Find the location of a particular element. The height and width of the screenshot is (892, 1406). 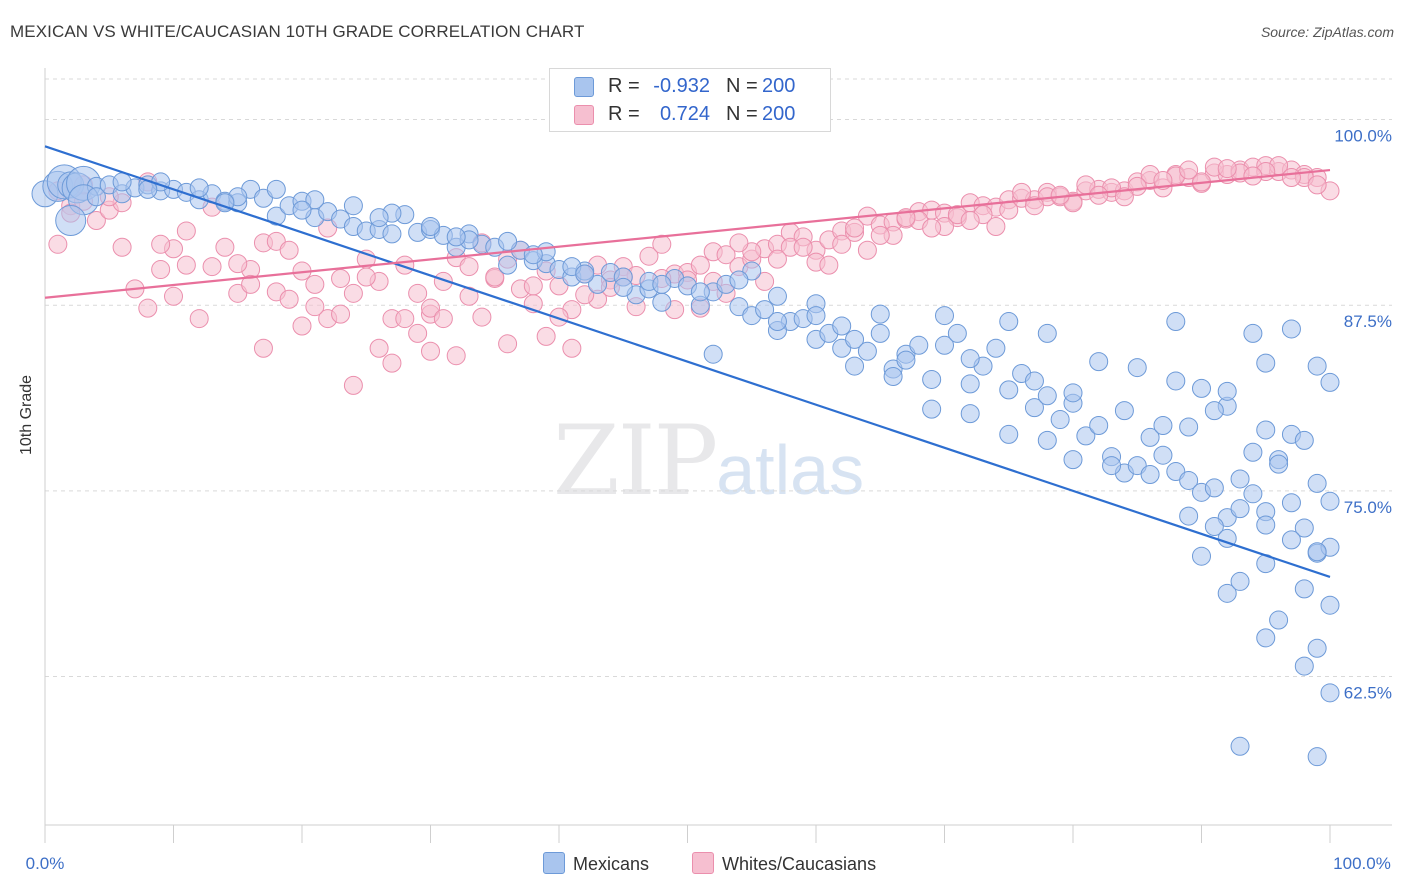

legend-item-whites: Whites/Caucasians is located at coordinates (784, 863).